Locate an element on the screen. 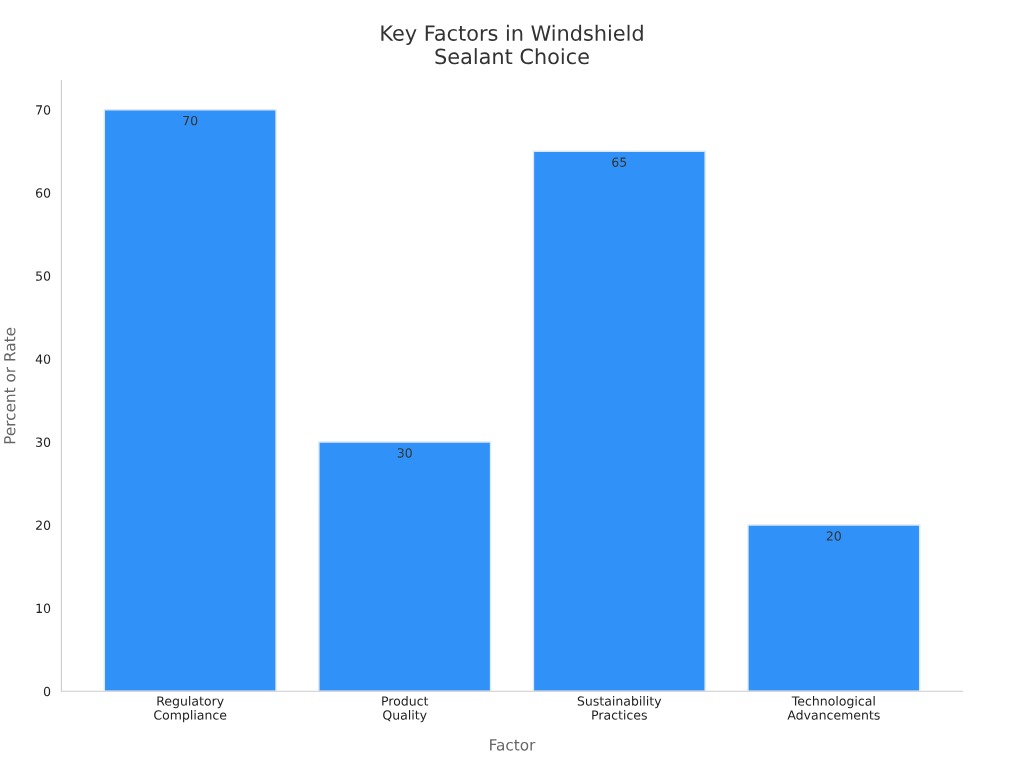 This screenshot has width=1024, height=768. data-label: 70 is located at coordinates (190, 120).